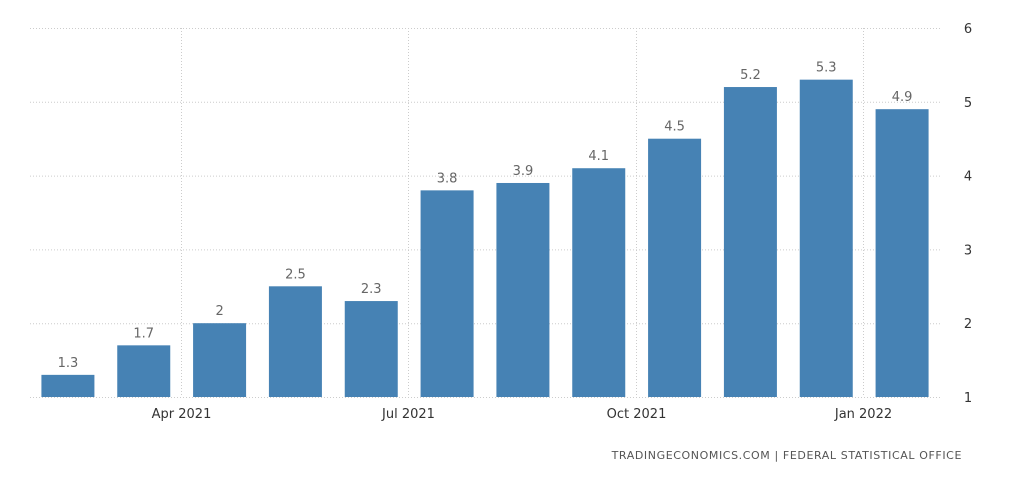 This screenshot has height=477, width=1024. Describe the element at coordinates (598, 156) in the screenshot. I see `bar-value-label: 4.1` at that location.